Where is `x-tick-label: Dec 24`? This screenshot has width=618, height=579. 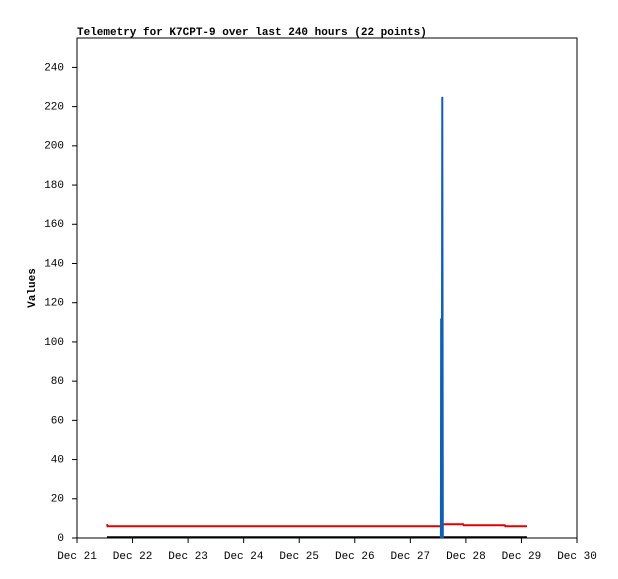 x-tick-label: Dec 24 is located at coordinates (244, 557).